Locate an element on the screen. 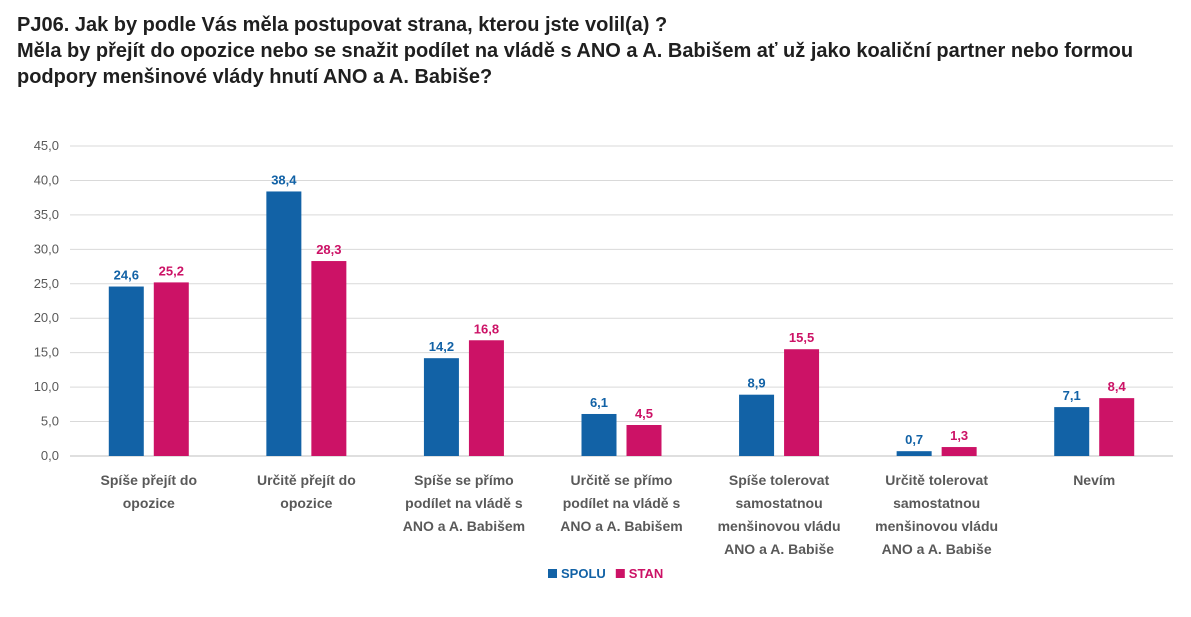 This screenshot has width=1191, height=617. y-tick-label: 30,0 is located at coordinates (46, 248).